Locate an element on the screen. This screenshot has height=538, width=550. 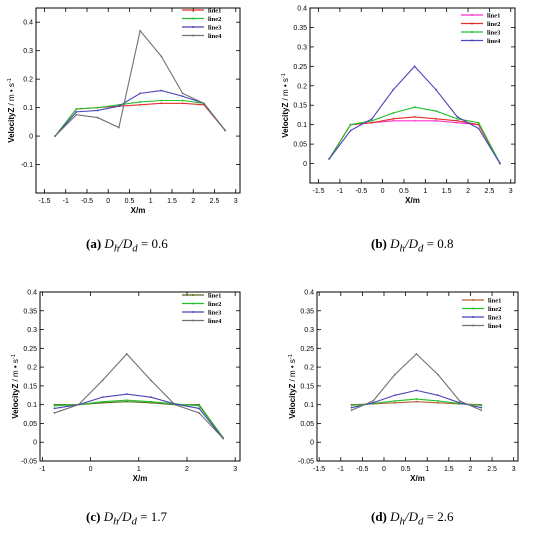
legend-label-c-line2: line2 is located at coordinates (214, 304).